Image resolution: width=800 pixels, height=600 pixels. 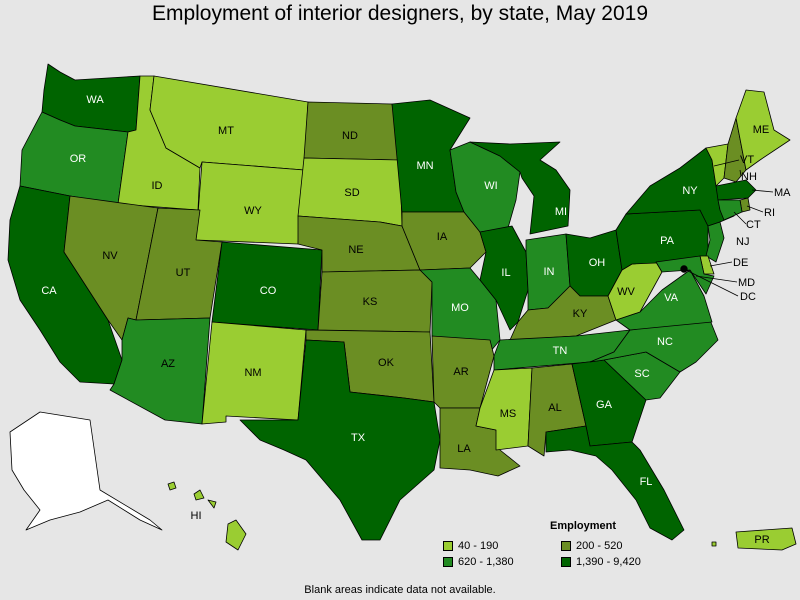 I want to click on state-MI, so click(x=520, y=188).